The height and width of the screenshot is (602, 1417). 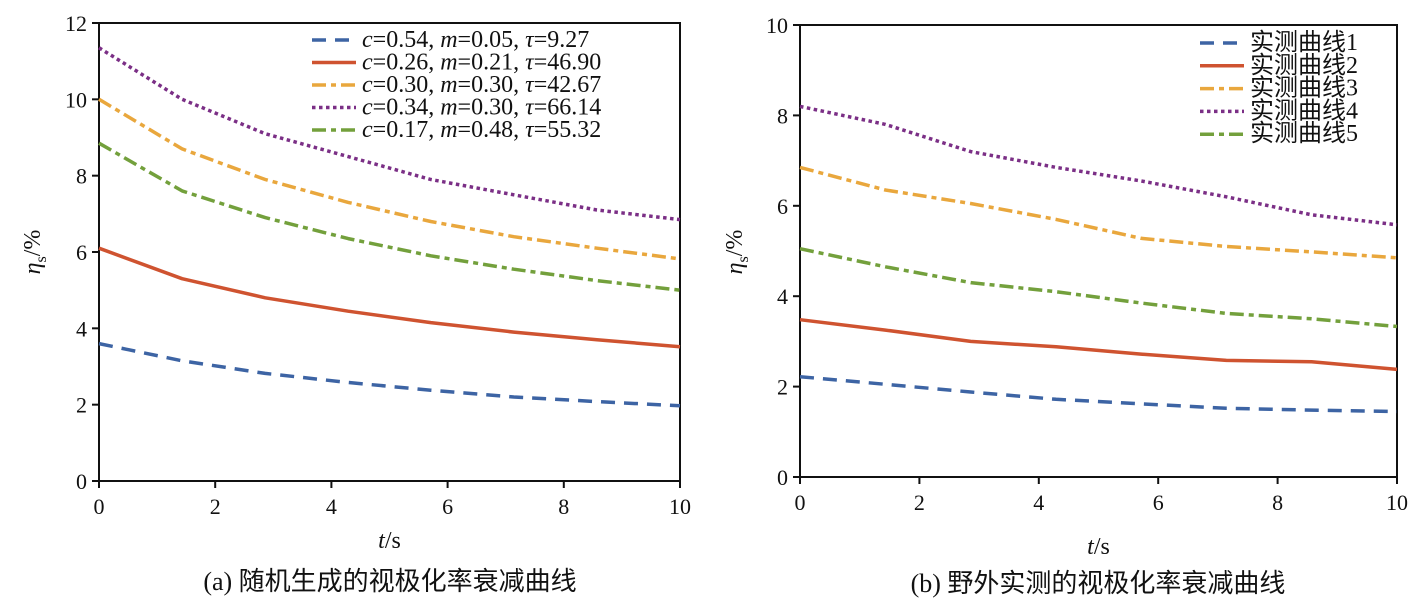 I want to click on legend-label: c=0.34, m=0.30, τ=66.14, so click(x=481, y=108).